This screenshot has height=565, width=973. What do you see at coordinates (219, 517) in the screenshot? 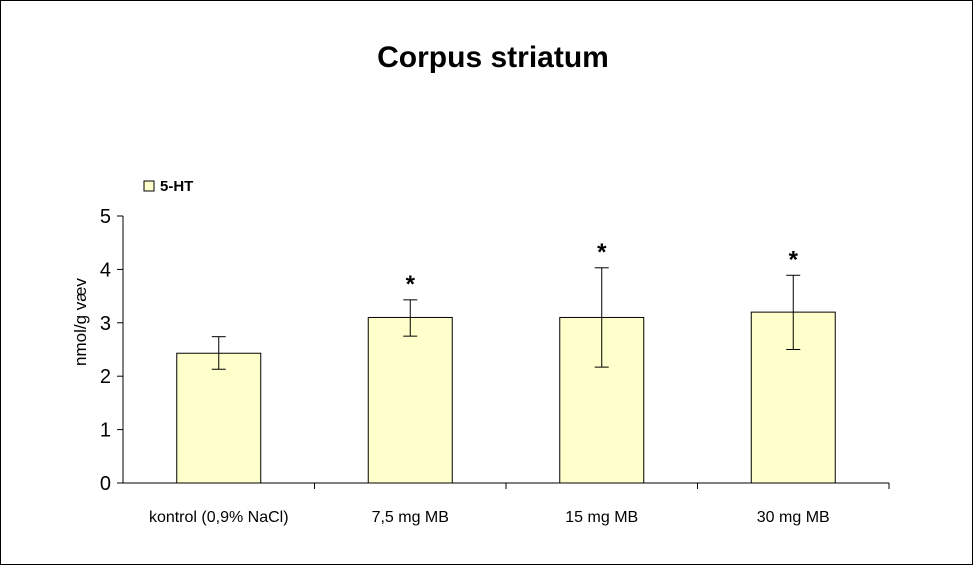
I see `x-tick-label: kontrol (0,9% NaCl)` at bounding box center [219, 517].